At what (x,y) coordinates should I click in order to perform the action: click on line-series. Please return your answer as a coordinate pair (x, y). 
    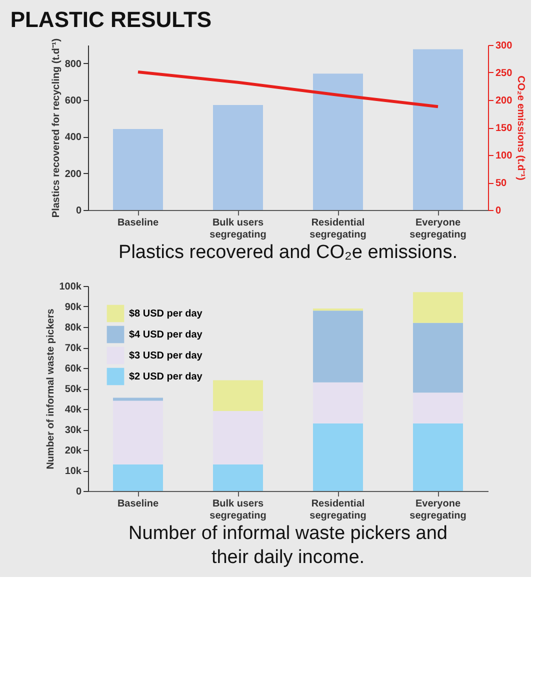
    Looking at the image, I should click on (288, 89).